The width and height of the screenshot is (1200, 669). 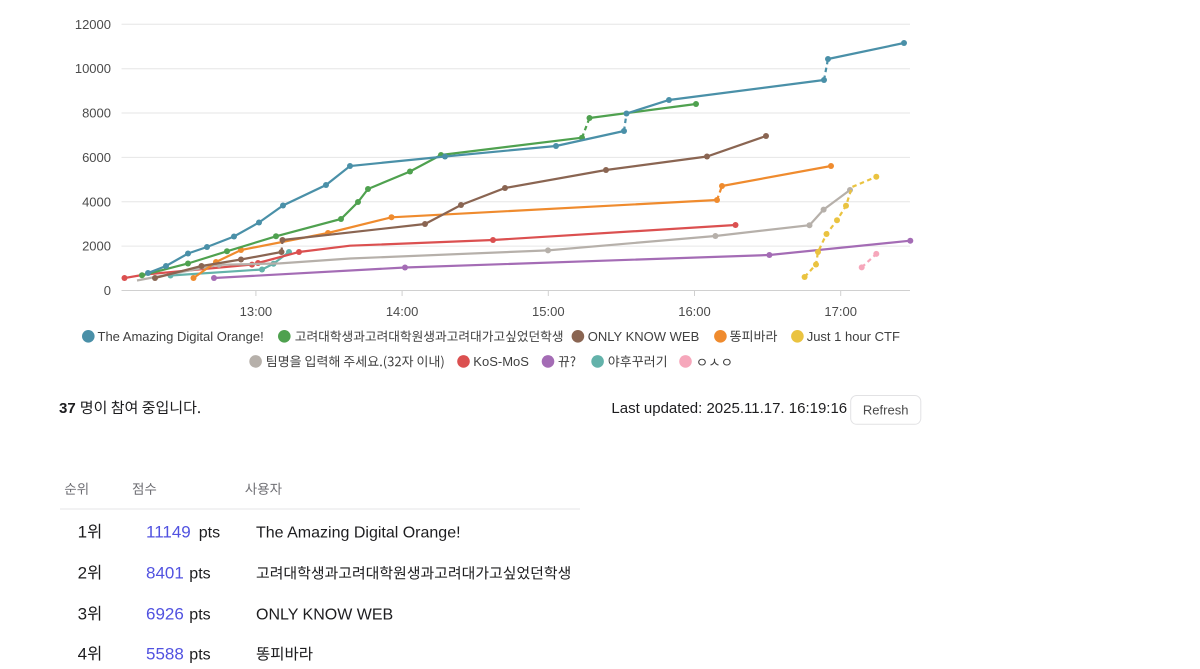 What do you see at coordinates (93, 24) in the screenshot?
I see `svg-text: 12000` at bounding box center [93, 24].